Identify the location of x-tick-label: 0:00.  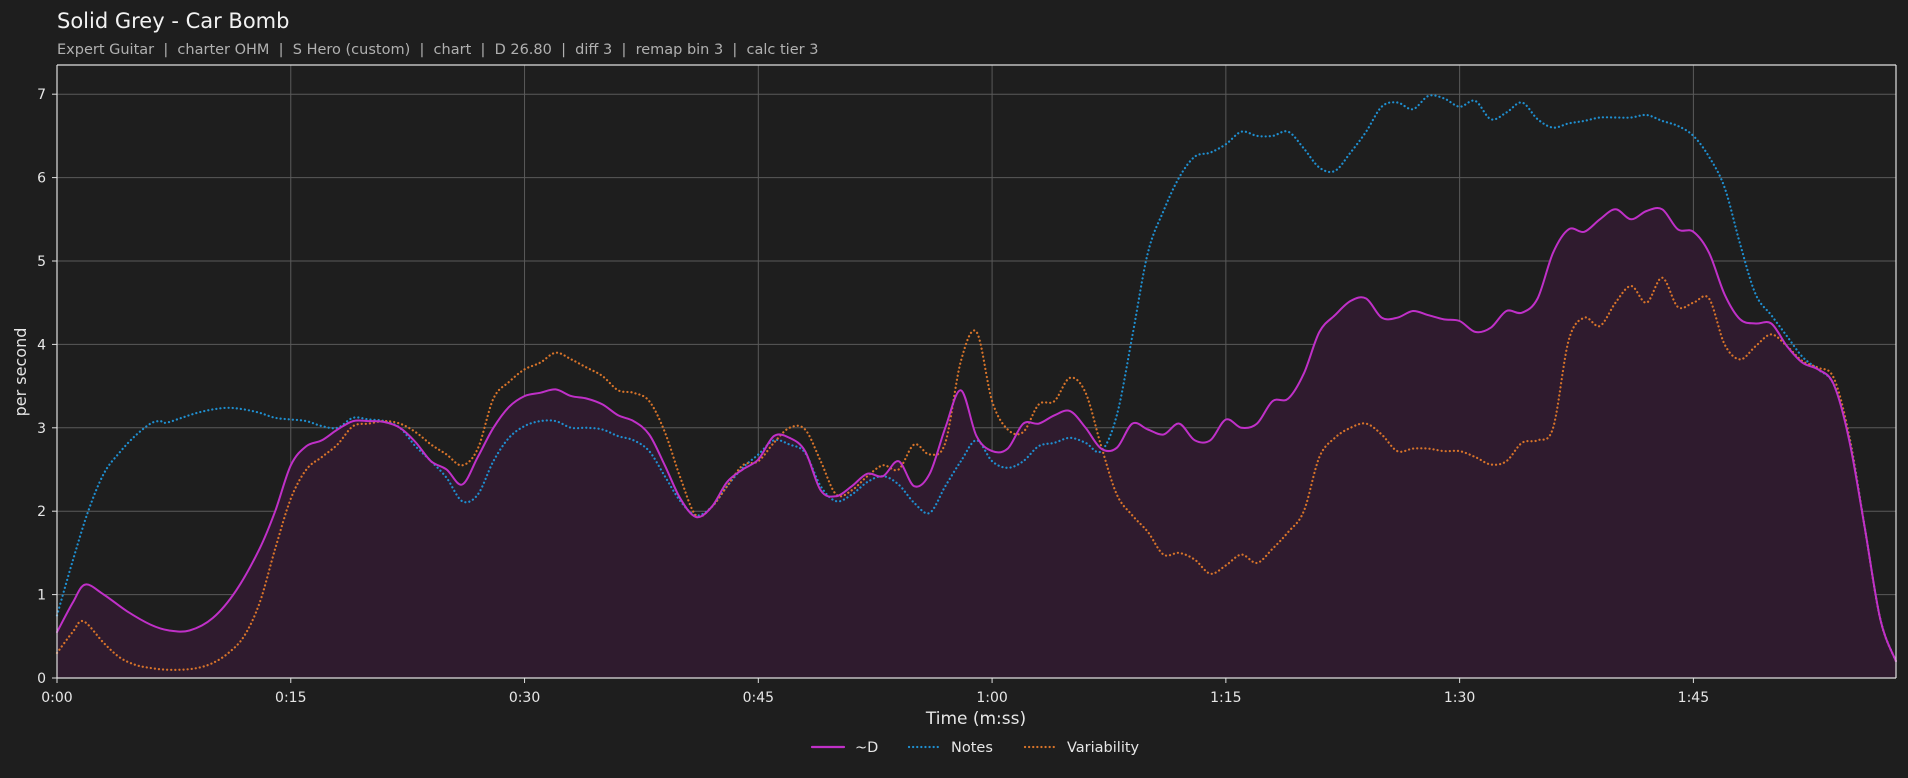
(56, 698).